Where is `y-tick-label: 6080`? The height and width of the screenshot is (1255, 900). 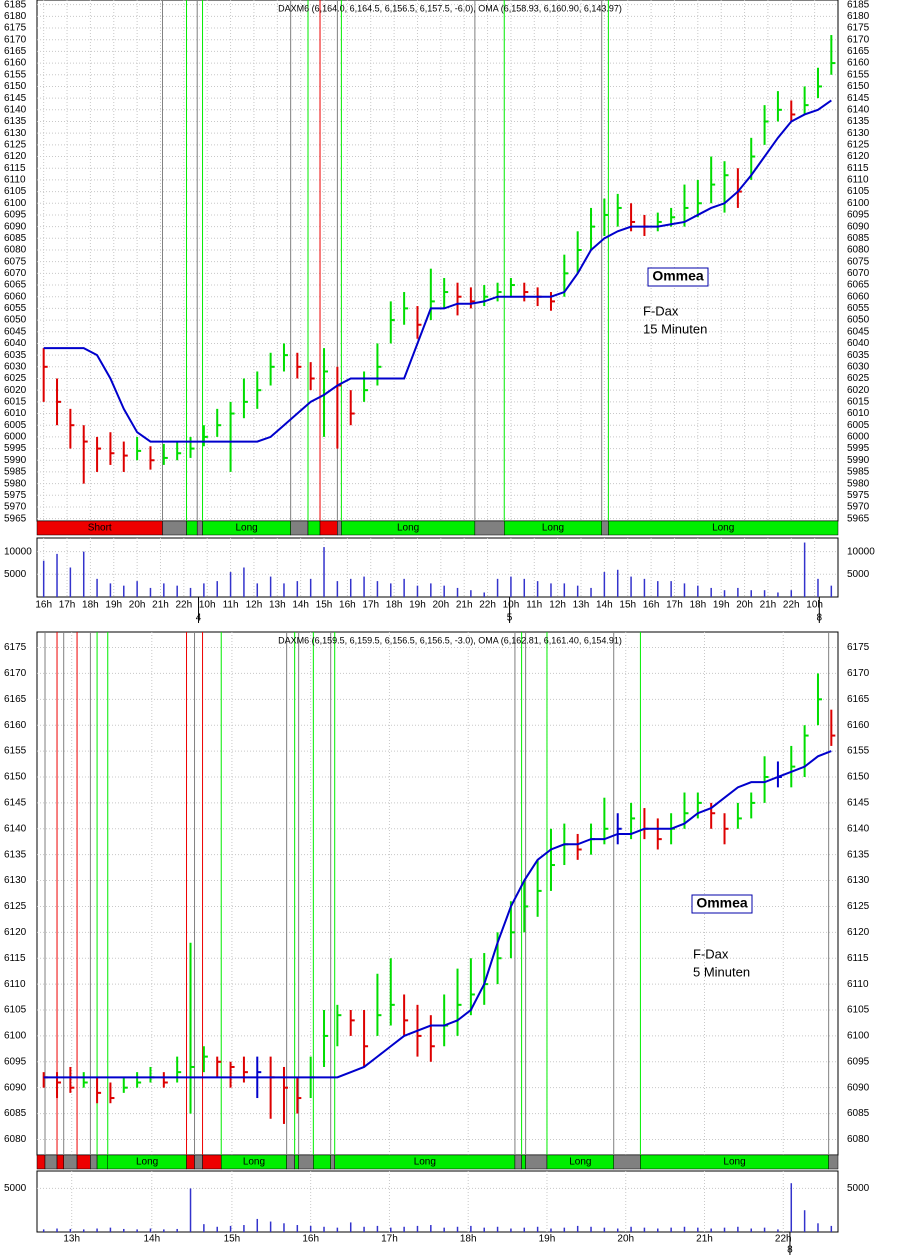
y-tick-label: 6080 is located at coordinates (15, 1139).